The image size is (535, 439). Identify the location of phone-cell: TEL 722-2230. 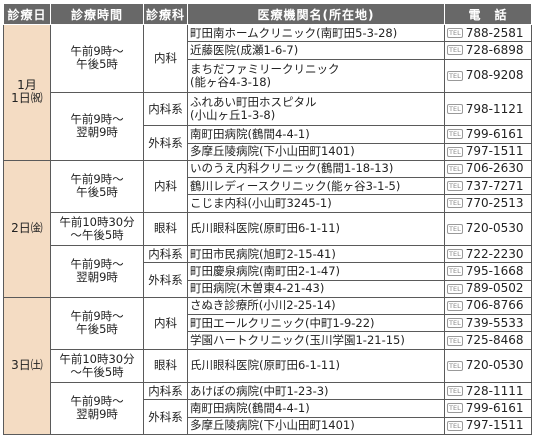
(488, 254).